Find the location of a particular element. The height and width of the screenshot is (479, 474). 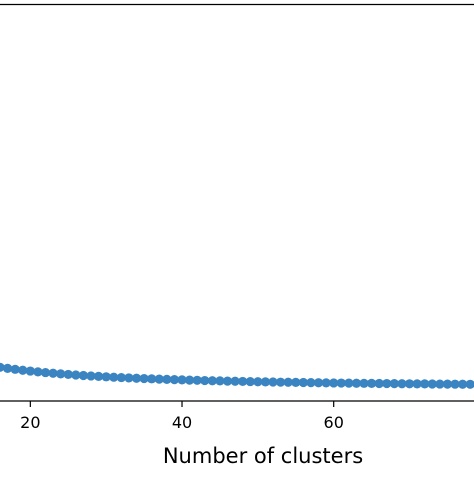

x-tick-label: 40 is located at coordinates (182, 422).